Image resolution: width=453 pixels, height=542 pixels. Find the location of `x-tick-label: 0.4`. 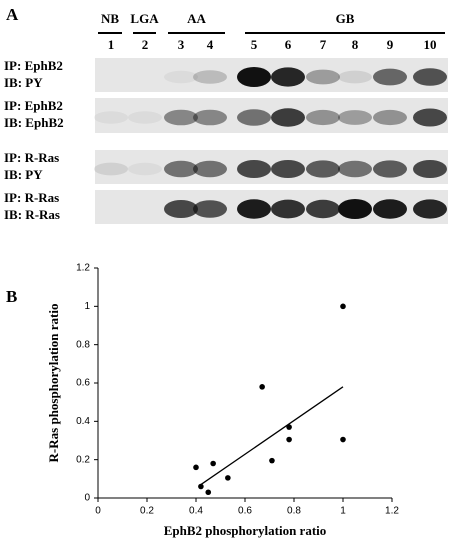

x-tick-label: 0.4 is located at coordinates (196, 511).